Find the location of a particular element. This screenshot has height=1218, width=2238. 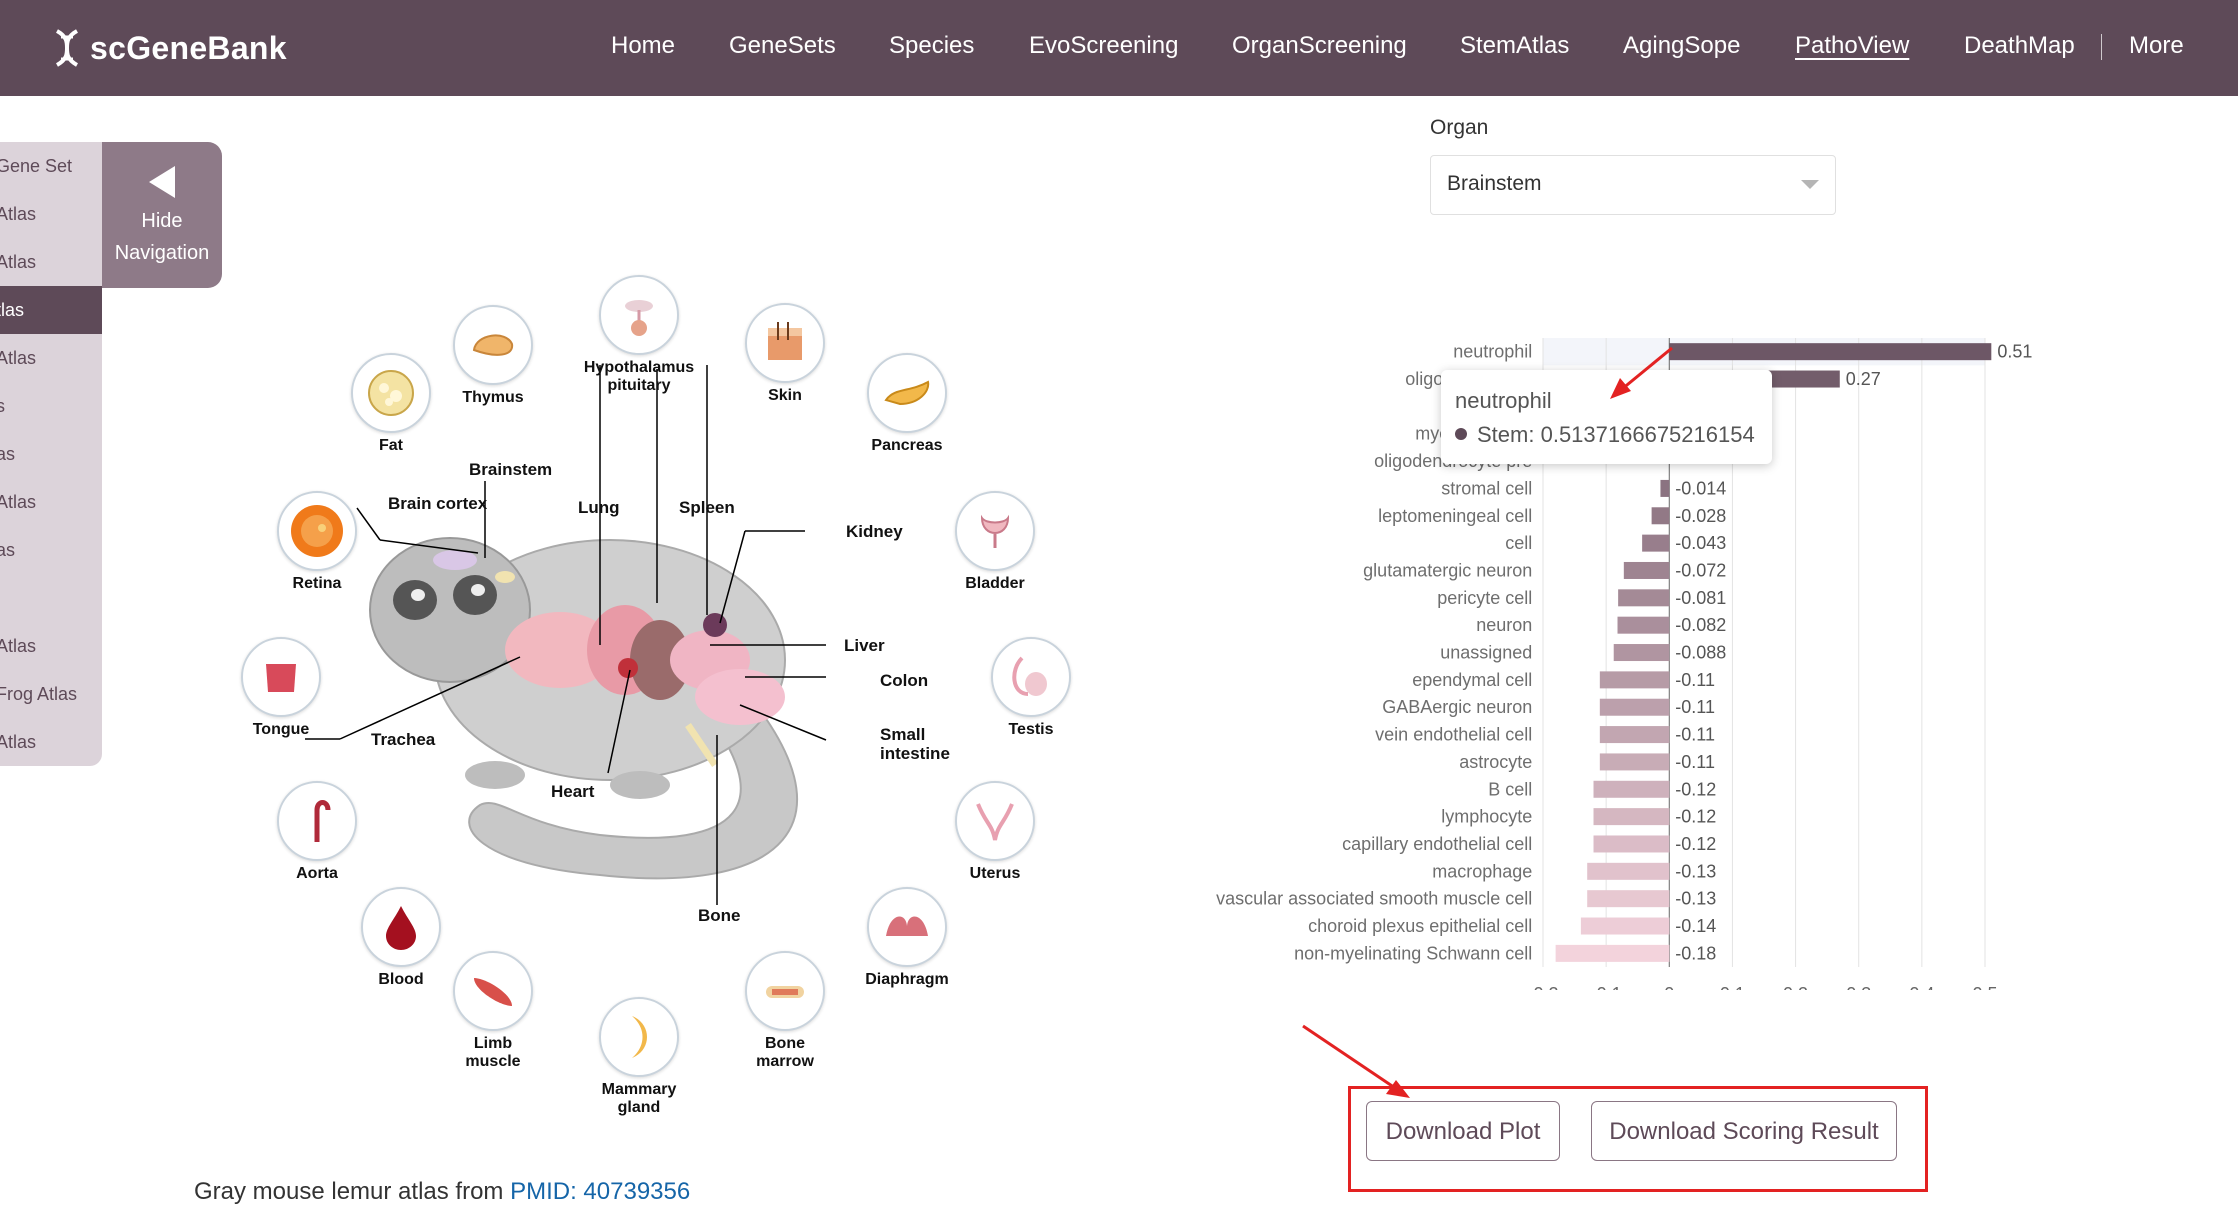

organ-testis: Testis is located at coordinates (1031, 688).